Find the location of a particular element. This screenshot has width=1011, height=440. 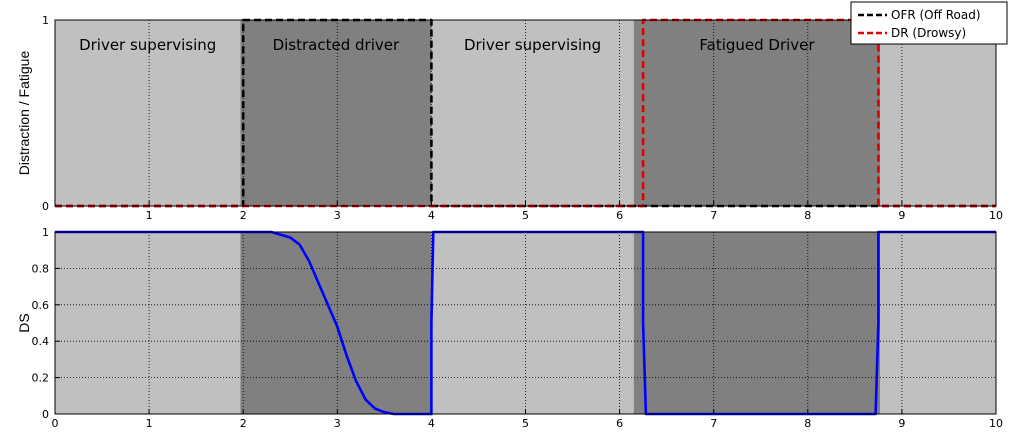

y-tick-label: 0.6 is located at coordinates (41, 305).